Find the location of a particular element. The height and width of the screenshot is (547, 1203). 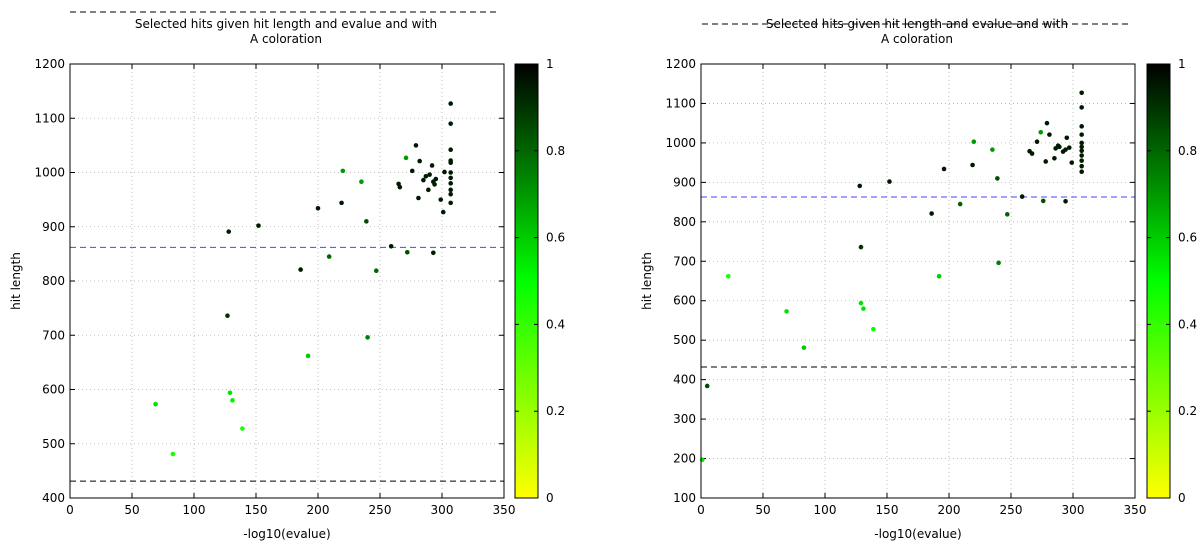

y-tick-label: 1100 is located at coordinates (680, 103).